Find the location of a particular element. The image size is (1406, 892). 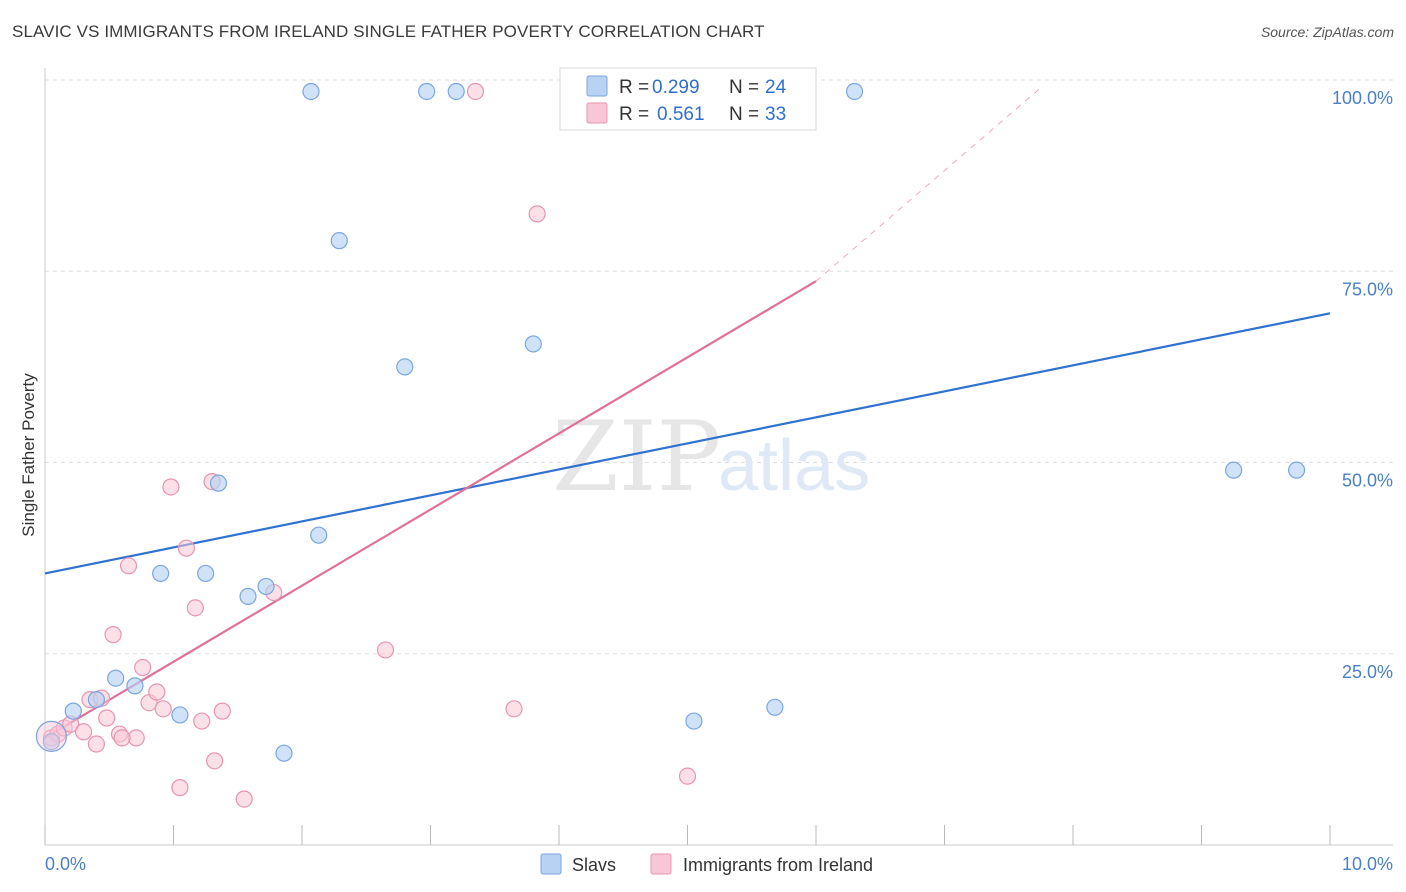

y-tick-label: 50.0% is located at coordinates (1367, 481).